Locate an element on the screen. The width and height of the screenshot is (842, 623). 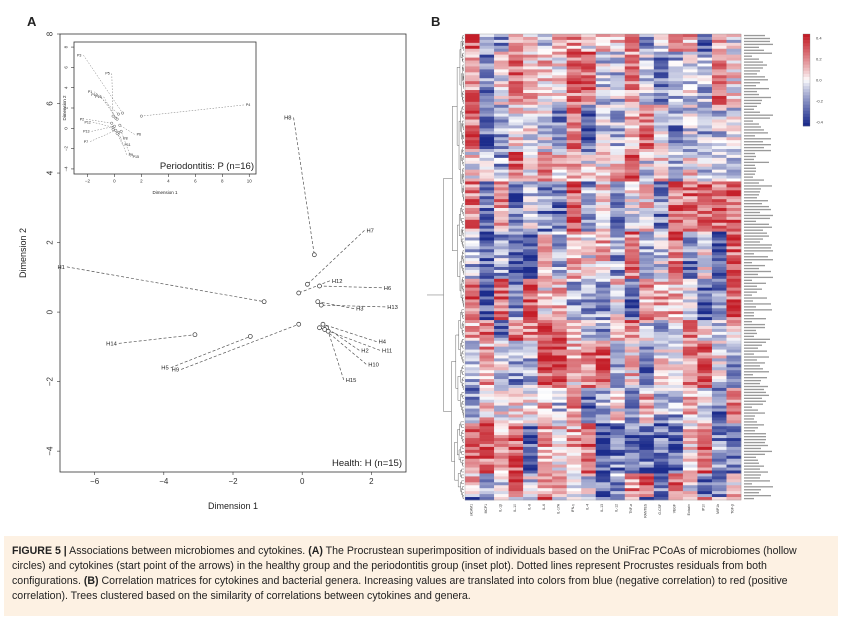
periodontitis-legend: Periodontitis: P (n=16) is located at coordinates (207, 166).